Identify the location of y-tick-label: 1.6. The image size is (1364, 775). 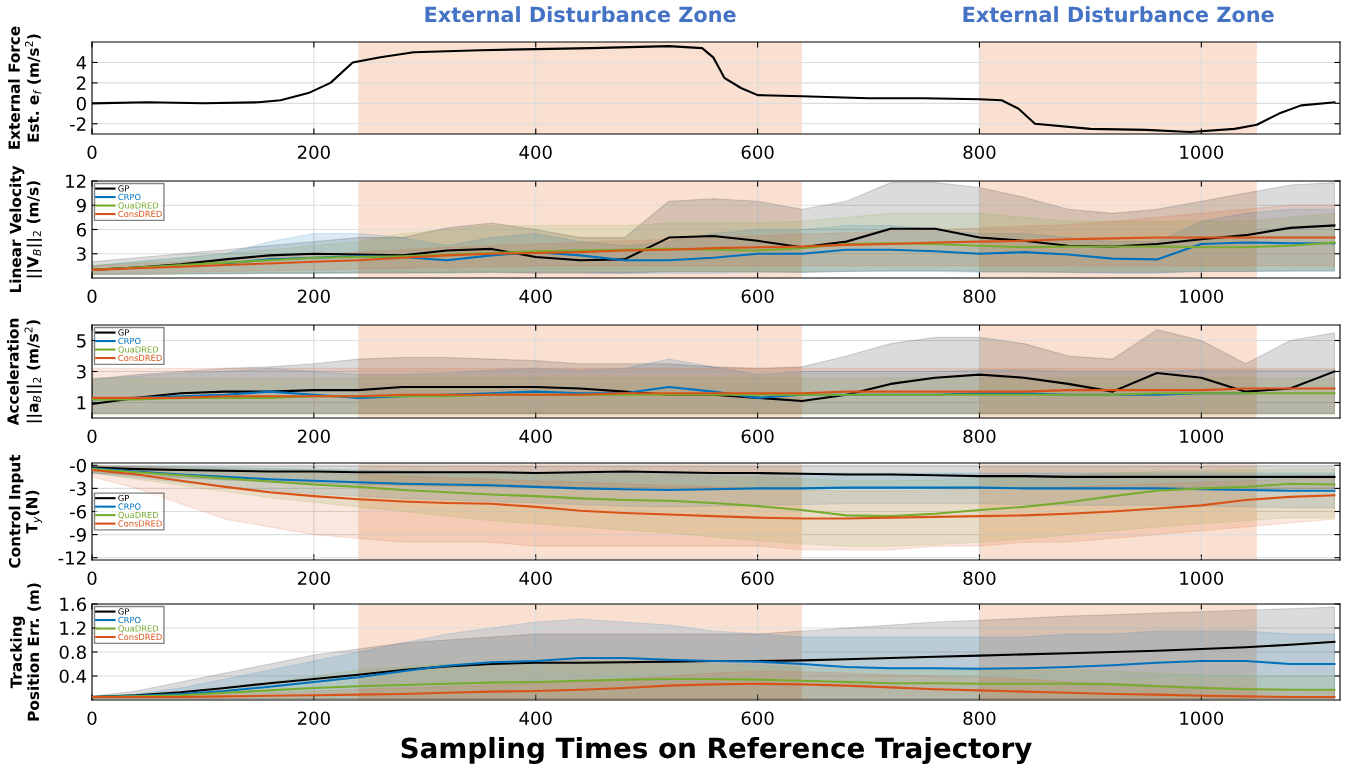
(73, 604).